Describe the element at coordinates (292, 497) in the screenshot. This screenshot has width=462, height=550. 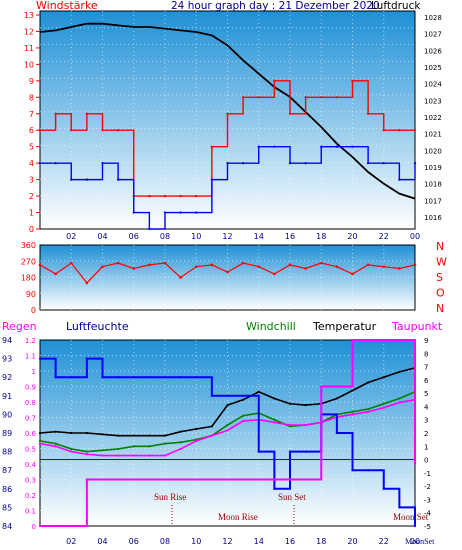
I see `sunset-label: Sun Set` at that location.